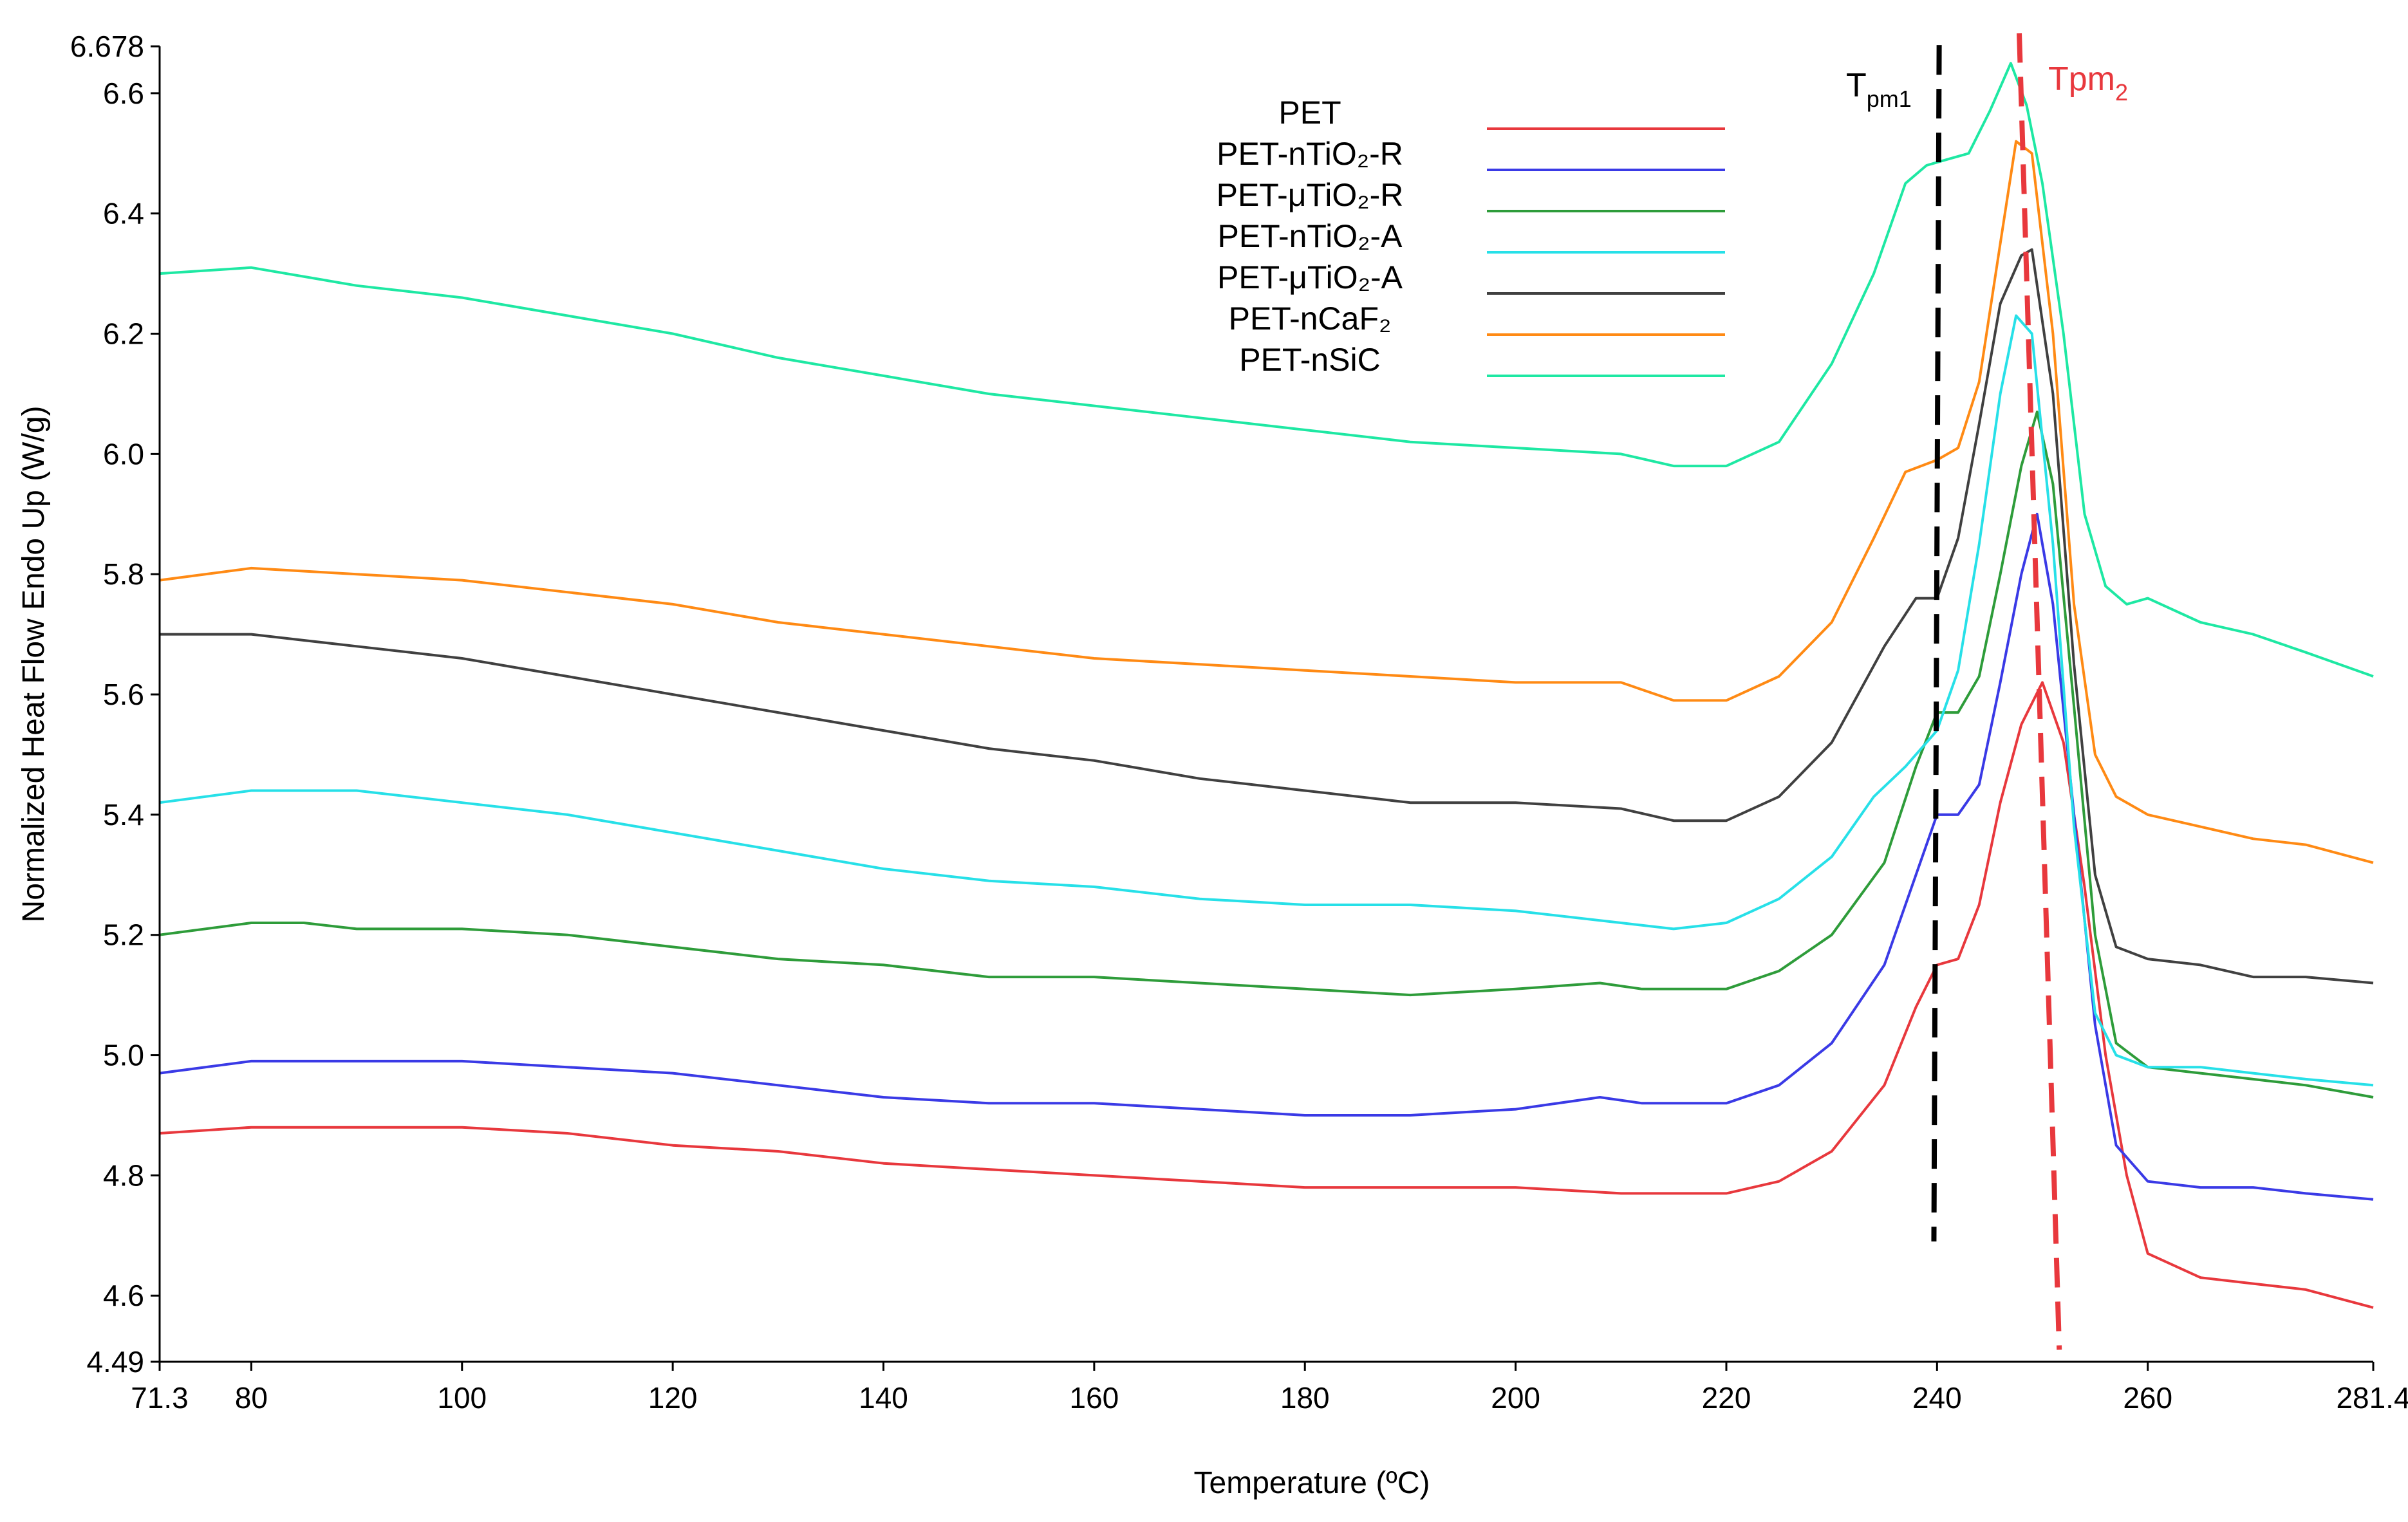 The height and width of the screenshot is (1522, 2408). What do you see at coordinates (124, 1175) in the screenshot?
I see `y-tick-label: 4.8` at bounding box center [124, 1175].